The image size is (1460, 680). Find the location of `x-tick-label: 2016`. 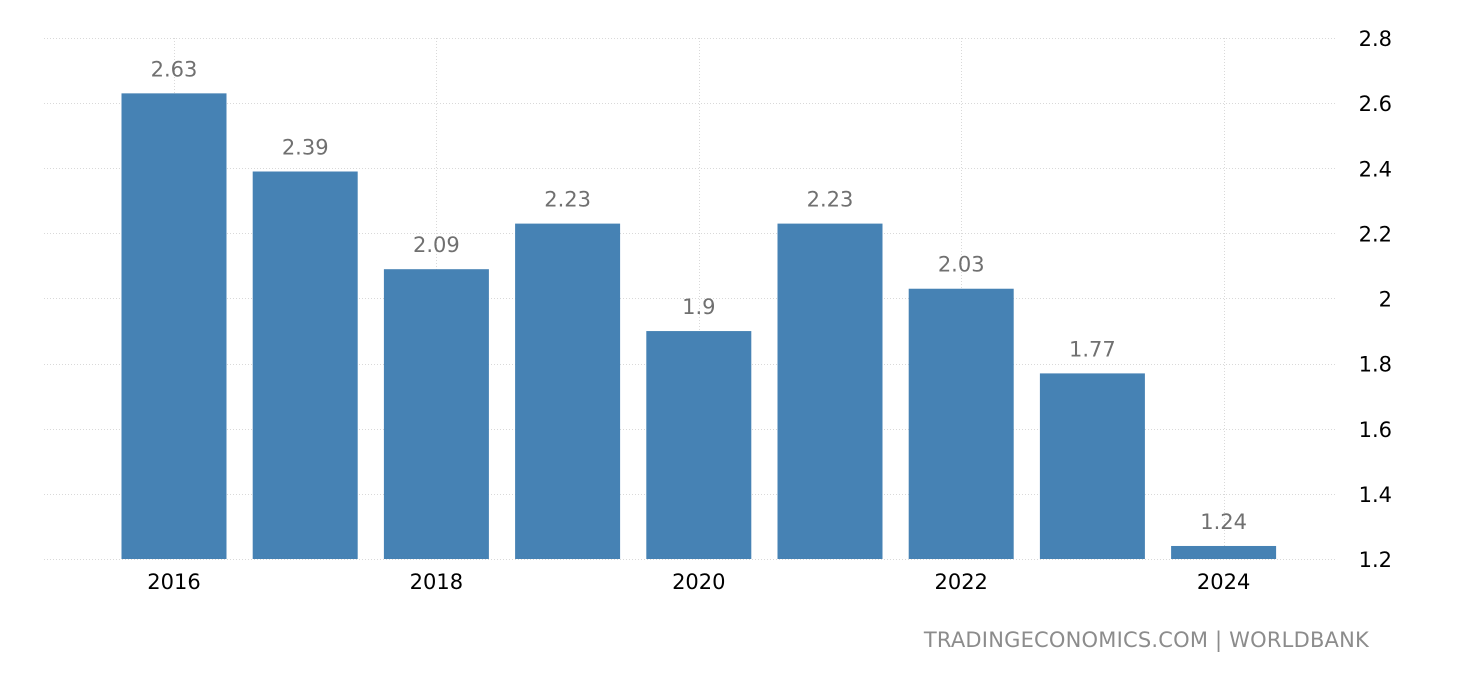

x-tick-label: 2016 is located at coordinates (173, 582).